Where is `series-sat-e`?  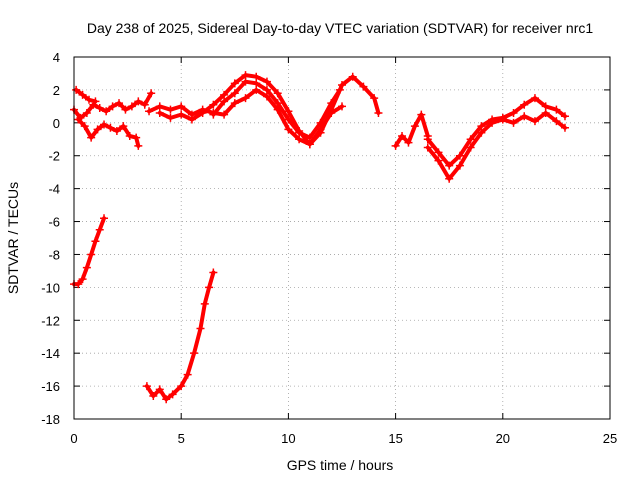 series-sat-e is located at coordinates (180, 336).